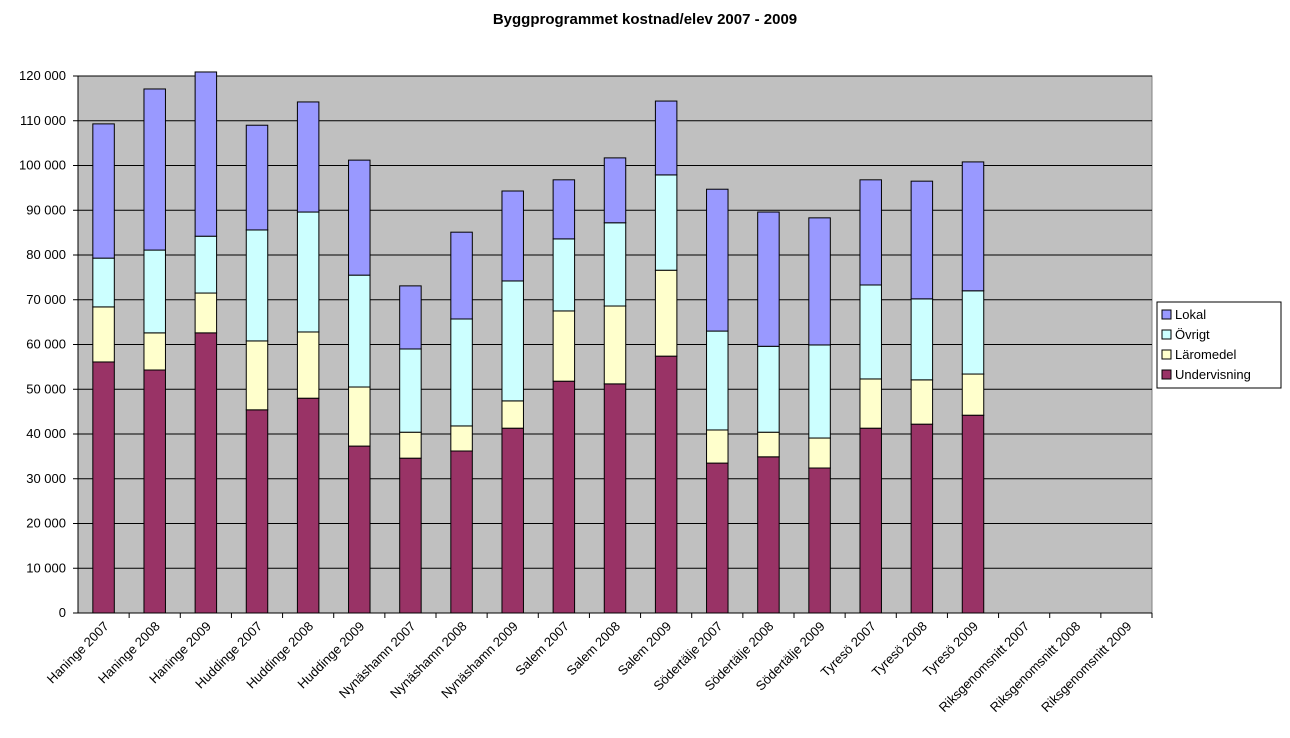 The height and width of the screenshot is (738, 1290). I want to click on x-tick-label: Riksgenomsnitt 2009, so click(1086, 667).